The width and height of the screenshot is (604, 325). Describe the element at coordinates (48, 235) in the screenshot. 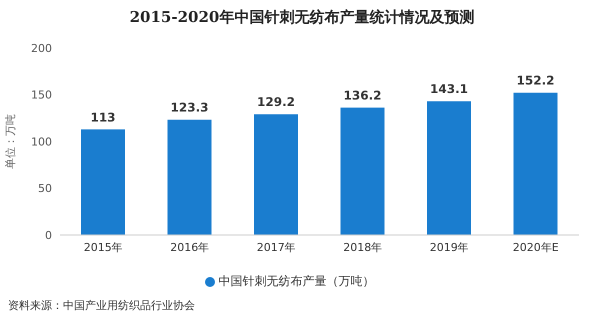

I see `y-tick-label: 0` at that location.